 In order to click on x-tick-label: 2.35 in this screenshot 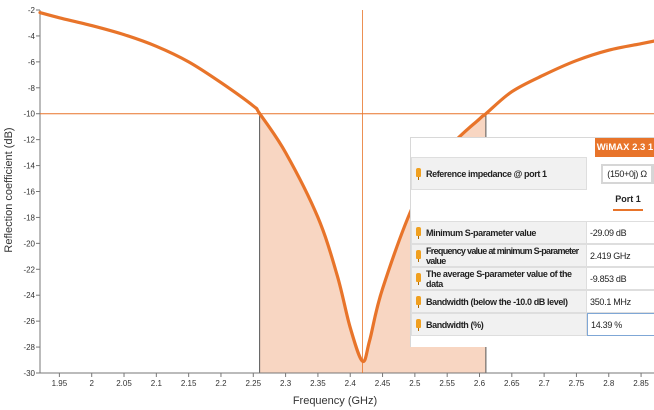, I will do `click(318, 383)`.